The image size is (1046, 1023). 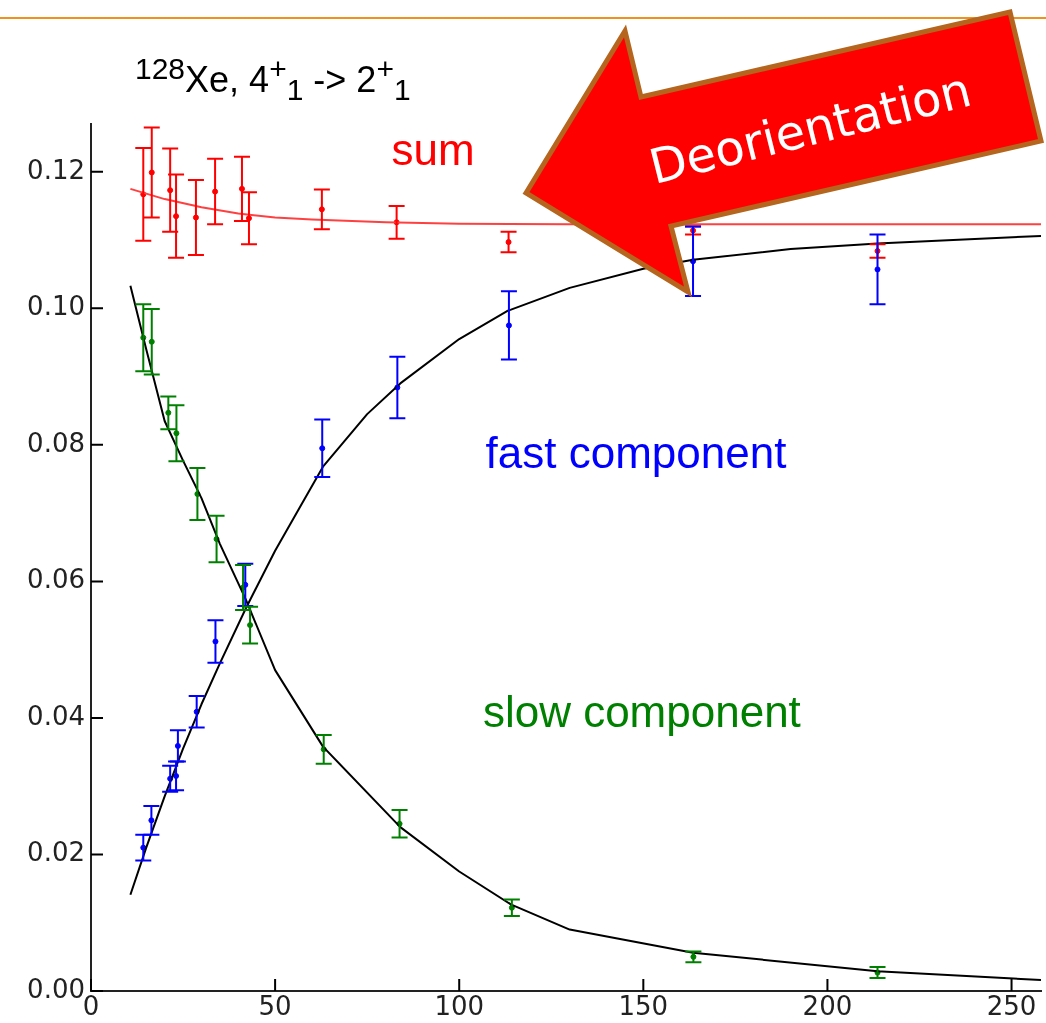 I want to click on y-tick-label: 0.00, so click(x=56, y=988).